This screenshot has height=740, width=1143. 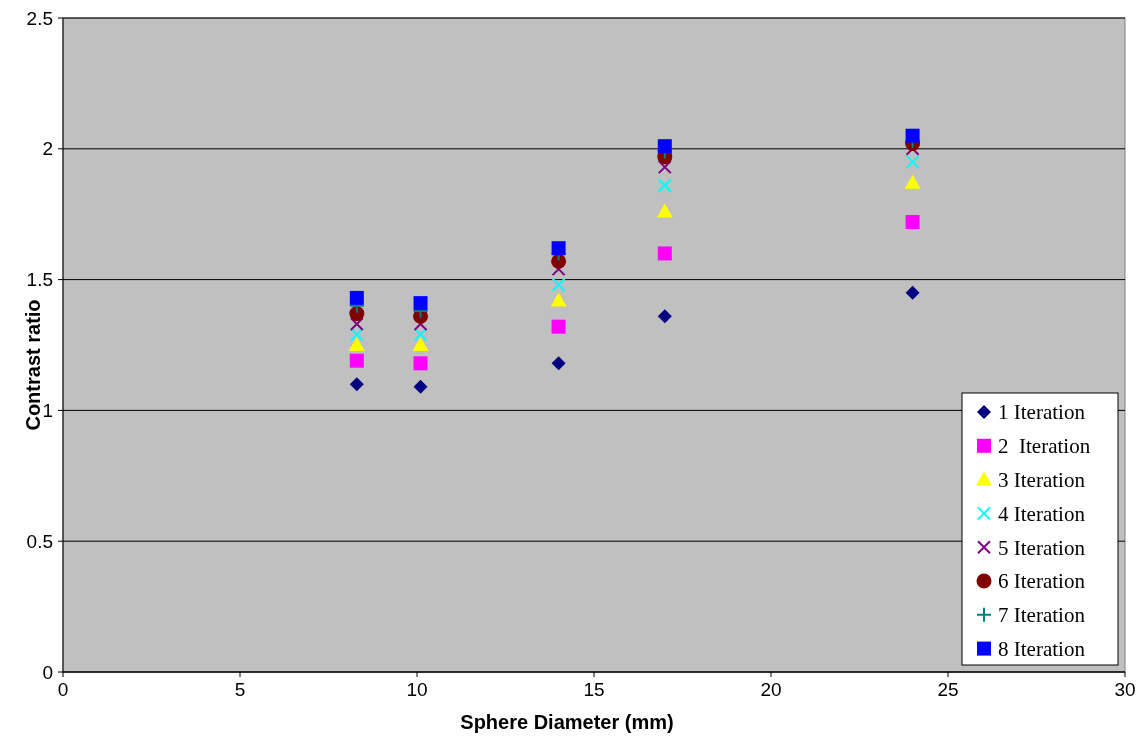 What do you see at coordinates (1042, 615) in the screenshot?
I see `legend-label: 7 Iteration` at bounding box center [1042, 615].